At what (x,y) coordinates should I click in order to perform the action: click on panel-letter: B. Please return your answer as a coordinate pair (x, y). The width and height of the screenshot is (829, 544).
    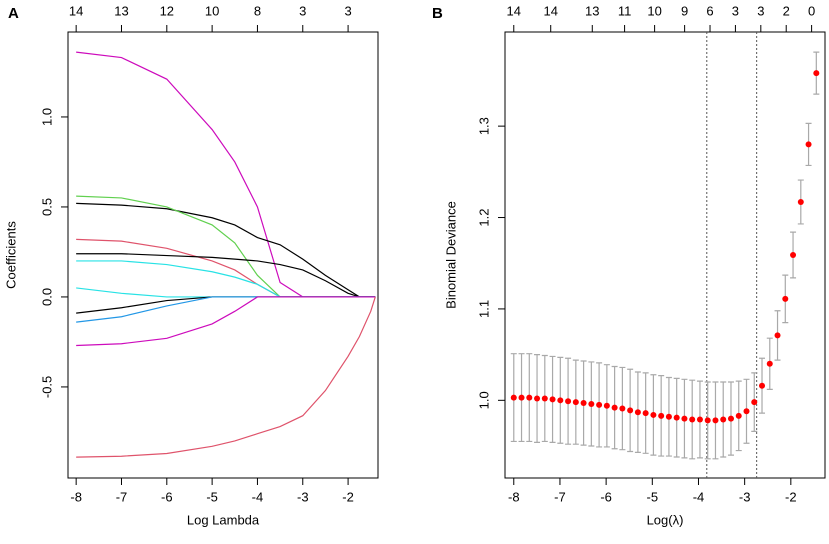
    Looking at the image, I should click on (437, 13).